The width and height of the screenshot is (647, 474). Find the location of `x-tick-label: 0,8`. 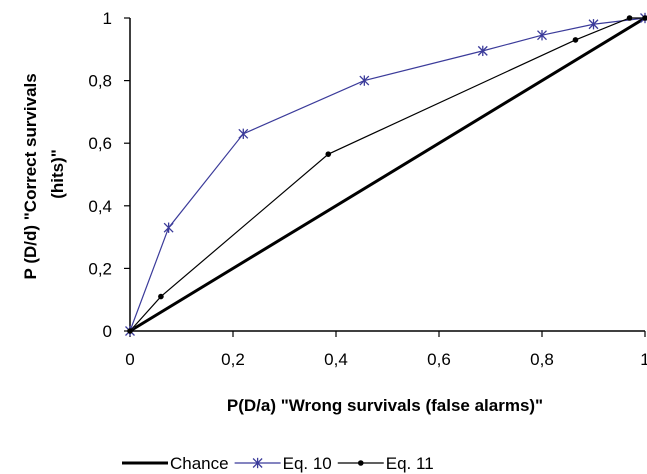

x-tick-label: 0,8 is located at coordinates (542, 359).